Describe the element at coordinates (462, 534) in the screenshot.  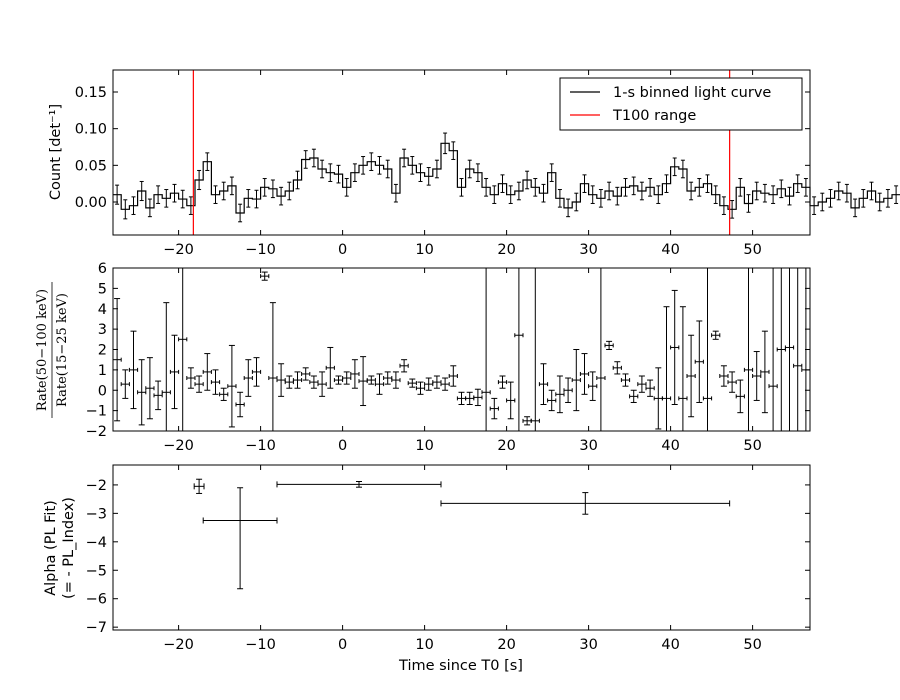
I see `spectral-index-marks` at that location.